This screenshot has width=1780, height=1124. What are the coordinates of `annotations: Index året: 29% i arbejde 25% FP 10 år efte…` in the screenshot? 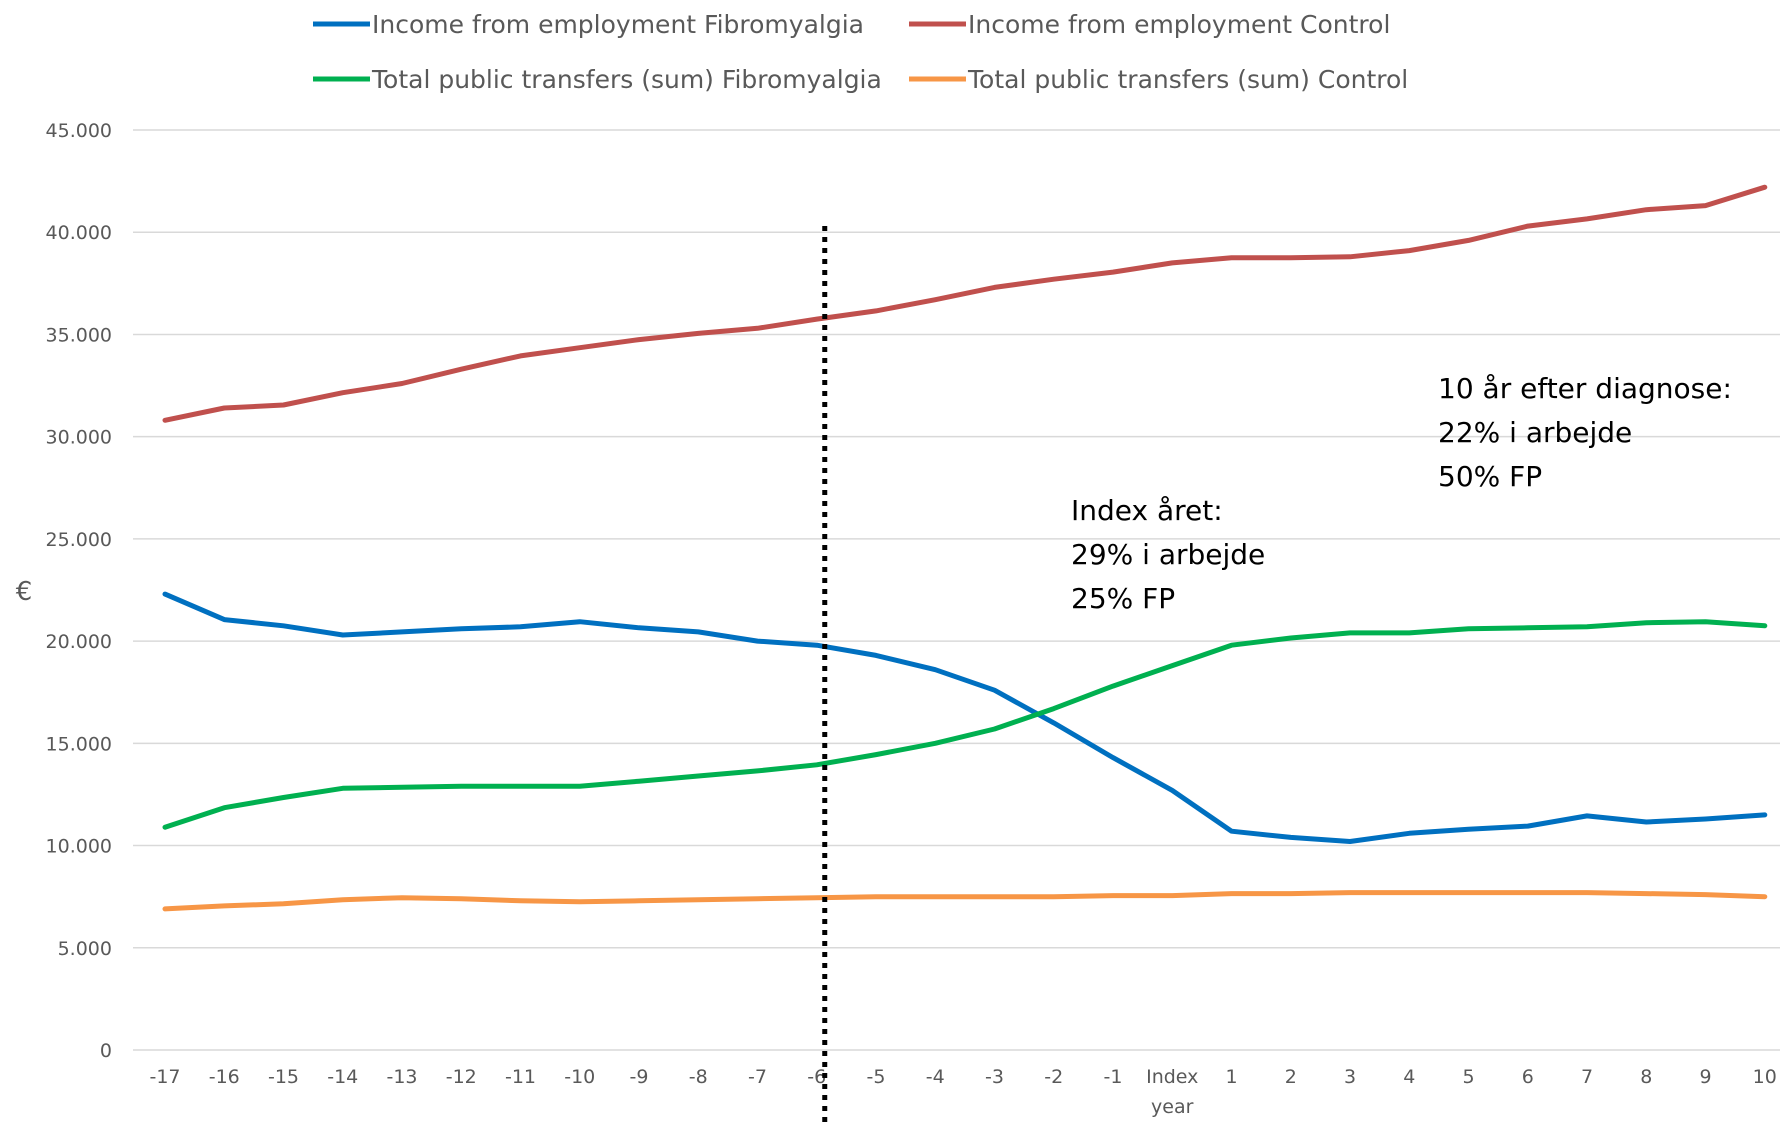 It's located at (1401, 493).